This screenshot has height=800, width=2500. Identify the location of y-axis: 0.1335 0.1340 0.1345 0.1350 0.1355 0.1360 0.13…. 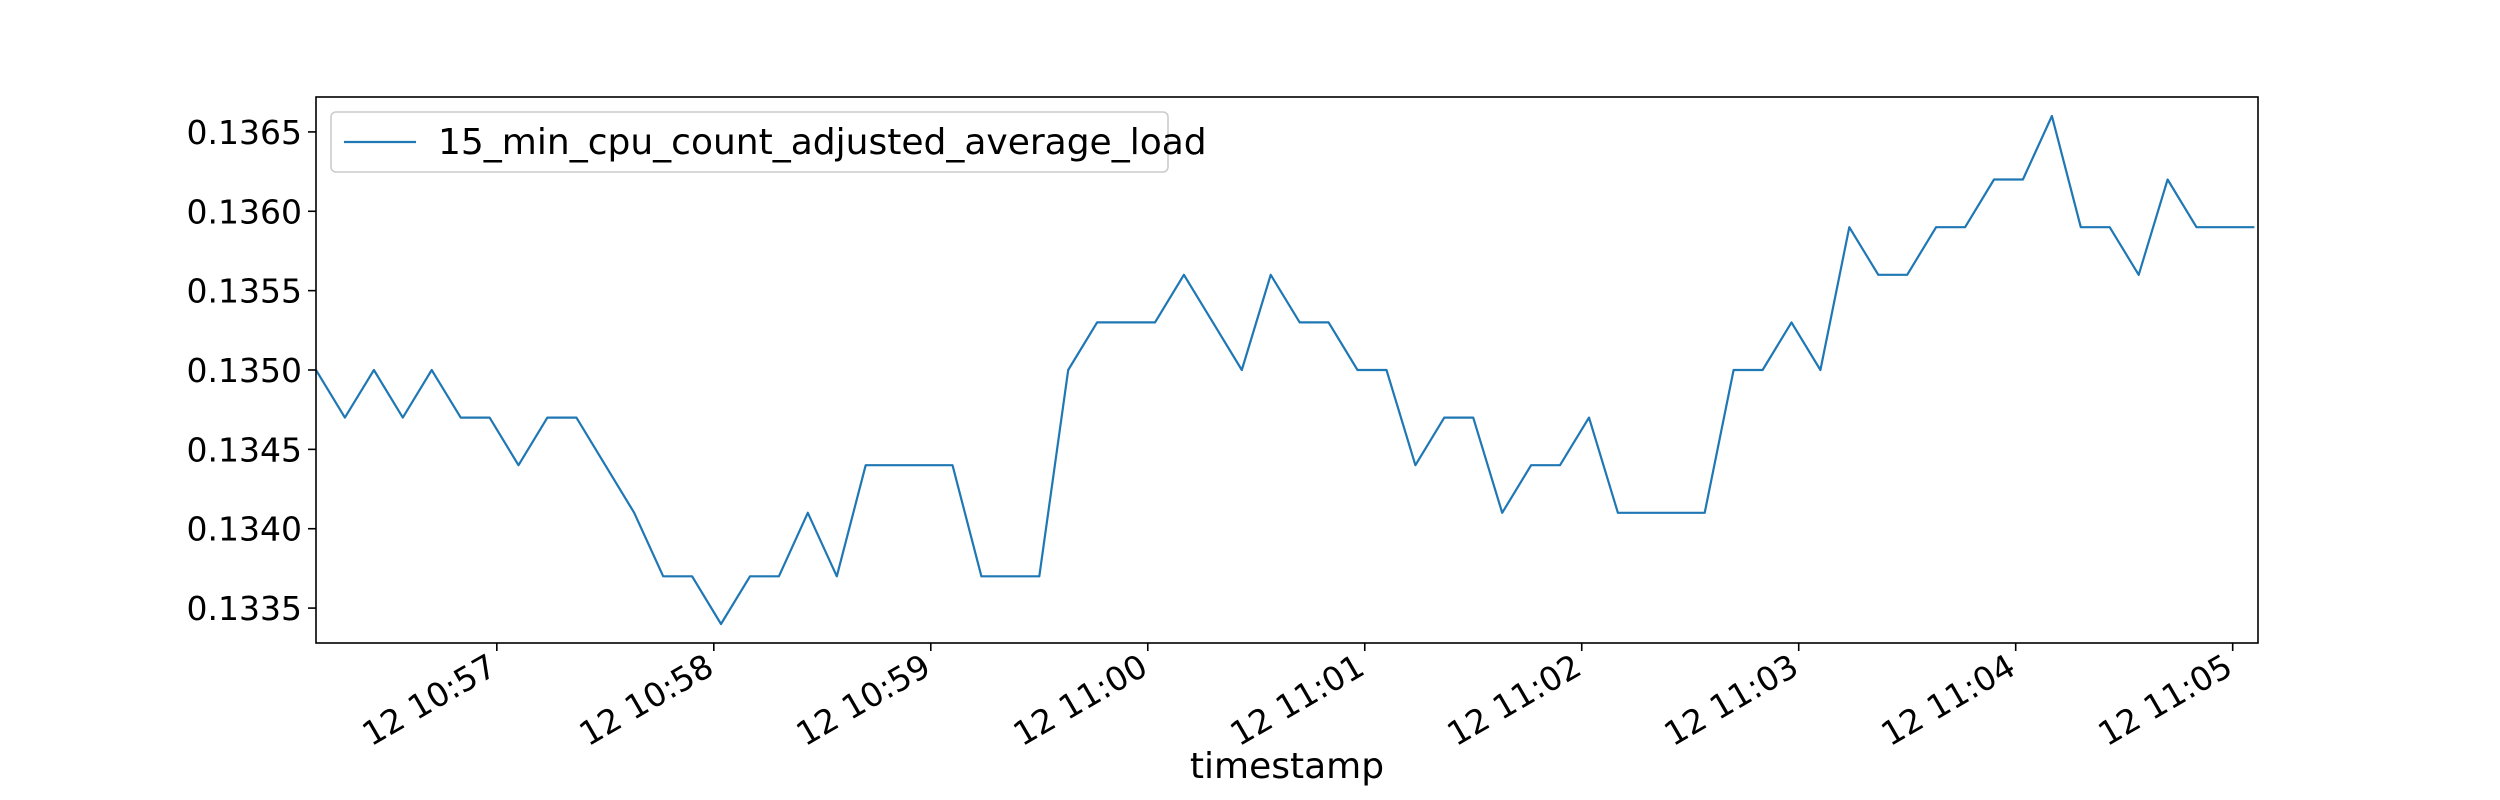
(251, 370).